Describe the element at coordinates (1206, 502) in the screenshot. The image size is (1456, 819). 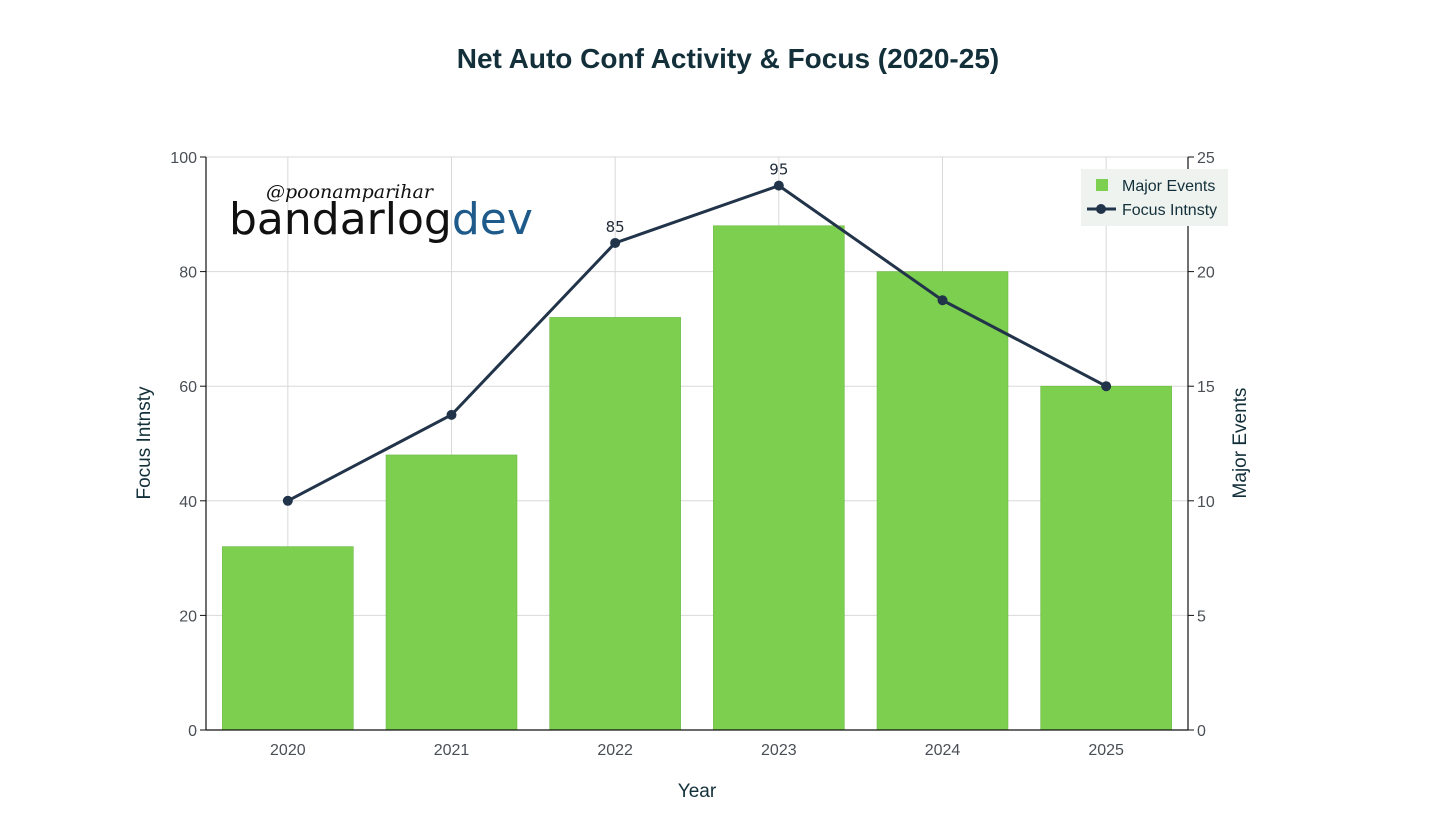
I see `y-right-tick-label: 10` at that location.